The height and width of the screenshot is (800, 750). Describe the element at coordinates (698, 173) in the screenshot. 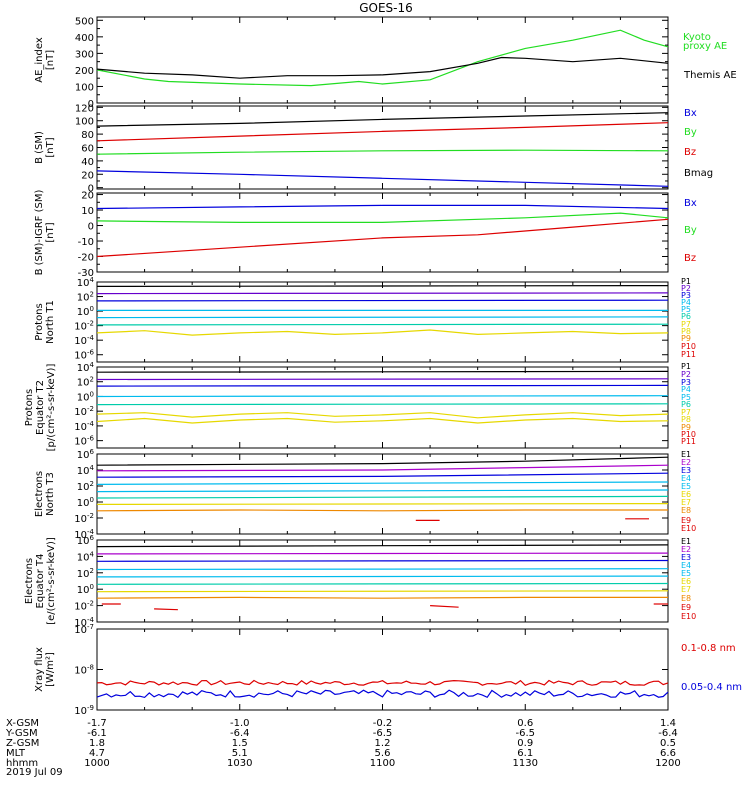

I see `legend-bmag: Bmag` at that location.